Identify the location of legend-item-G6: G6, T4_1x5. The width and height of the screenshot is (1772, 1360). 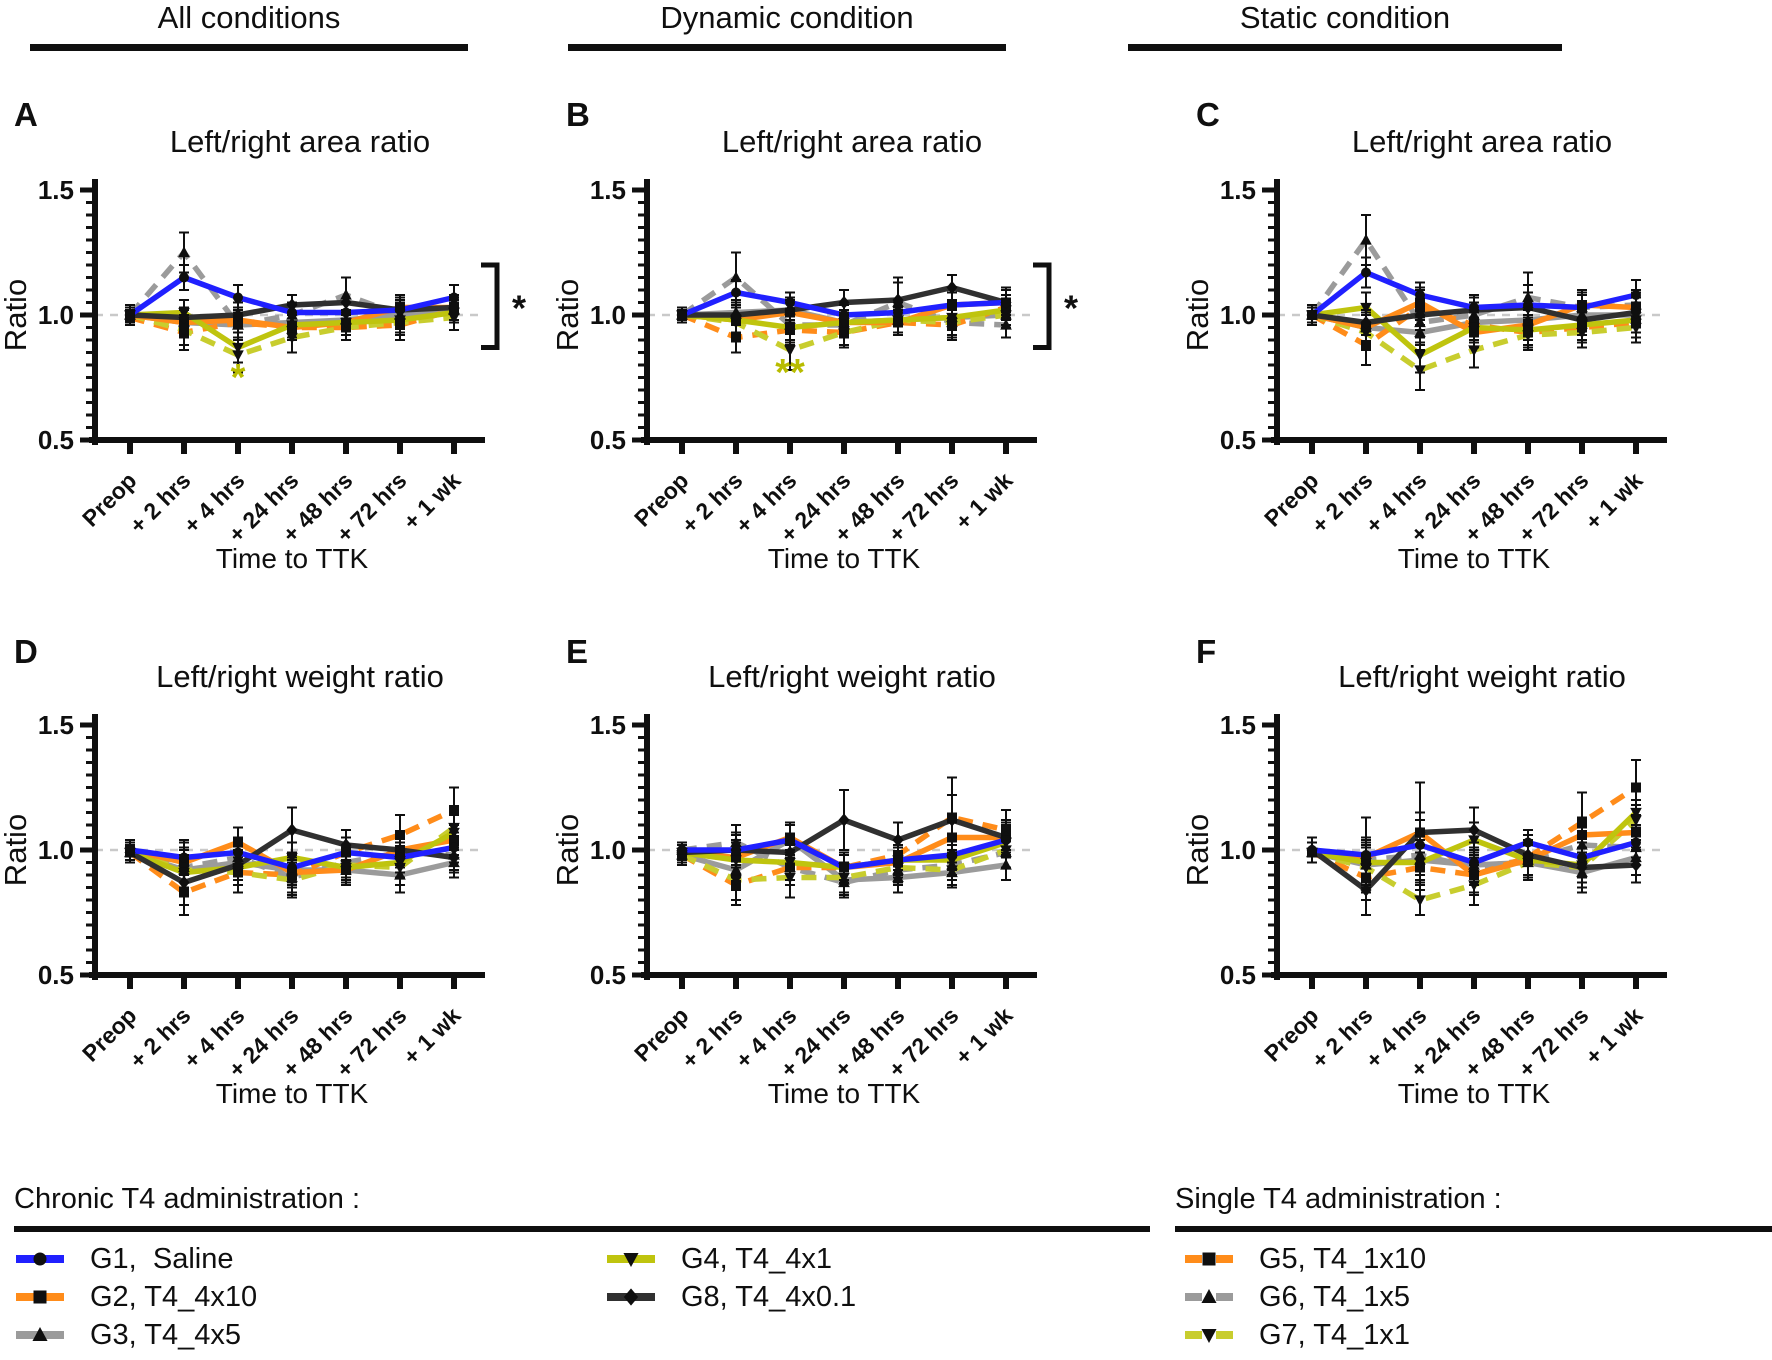
(1296, 1297).